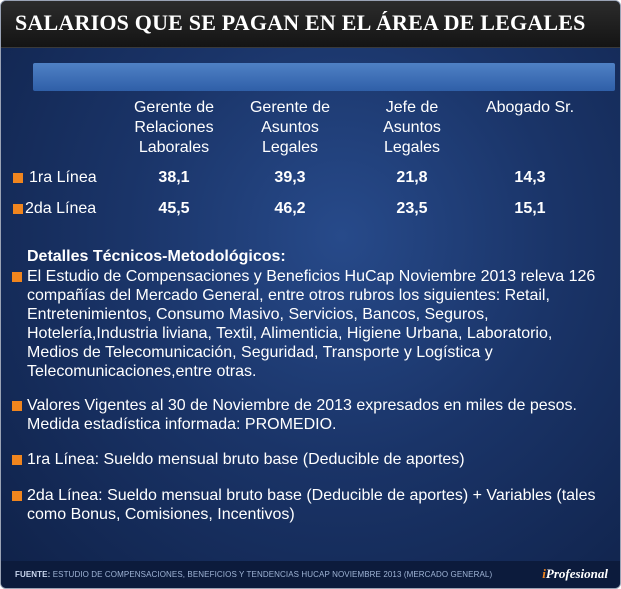 Image resolution: width=621 pixels, height=589 pixels. I want to click on table-header-strip, so click(324, 77).